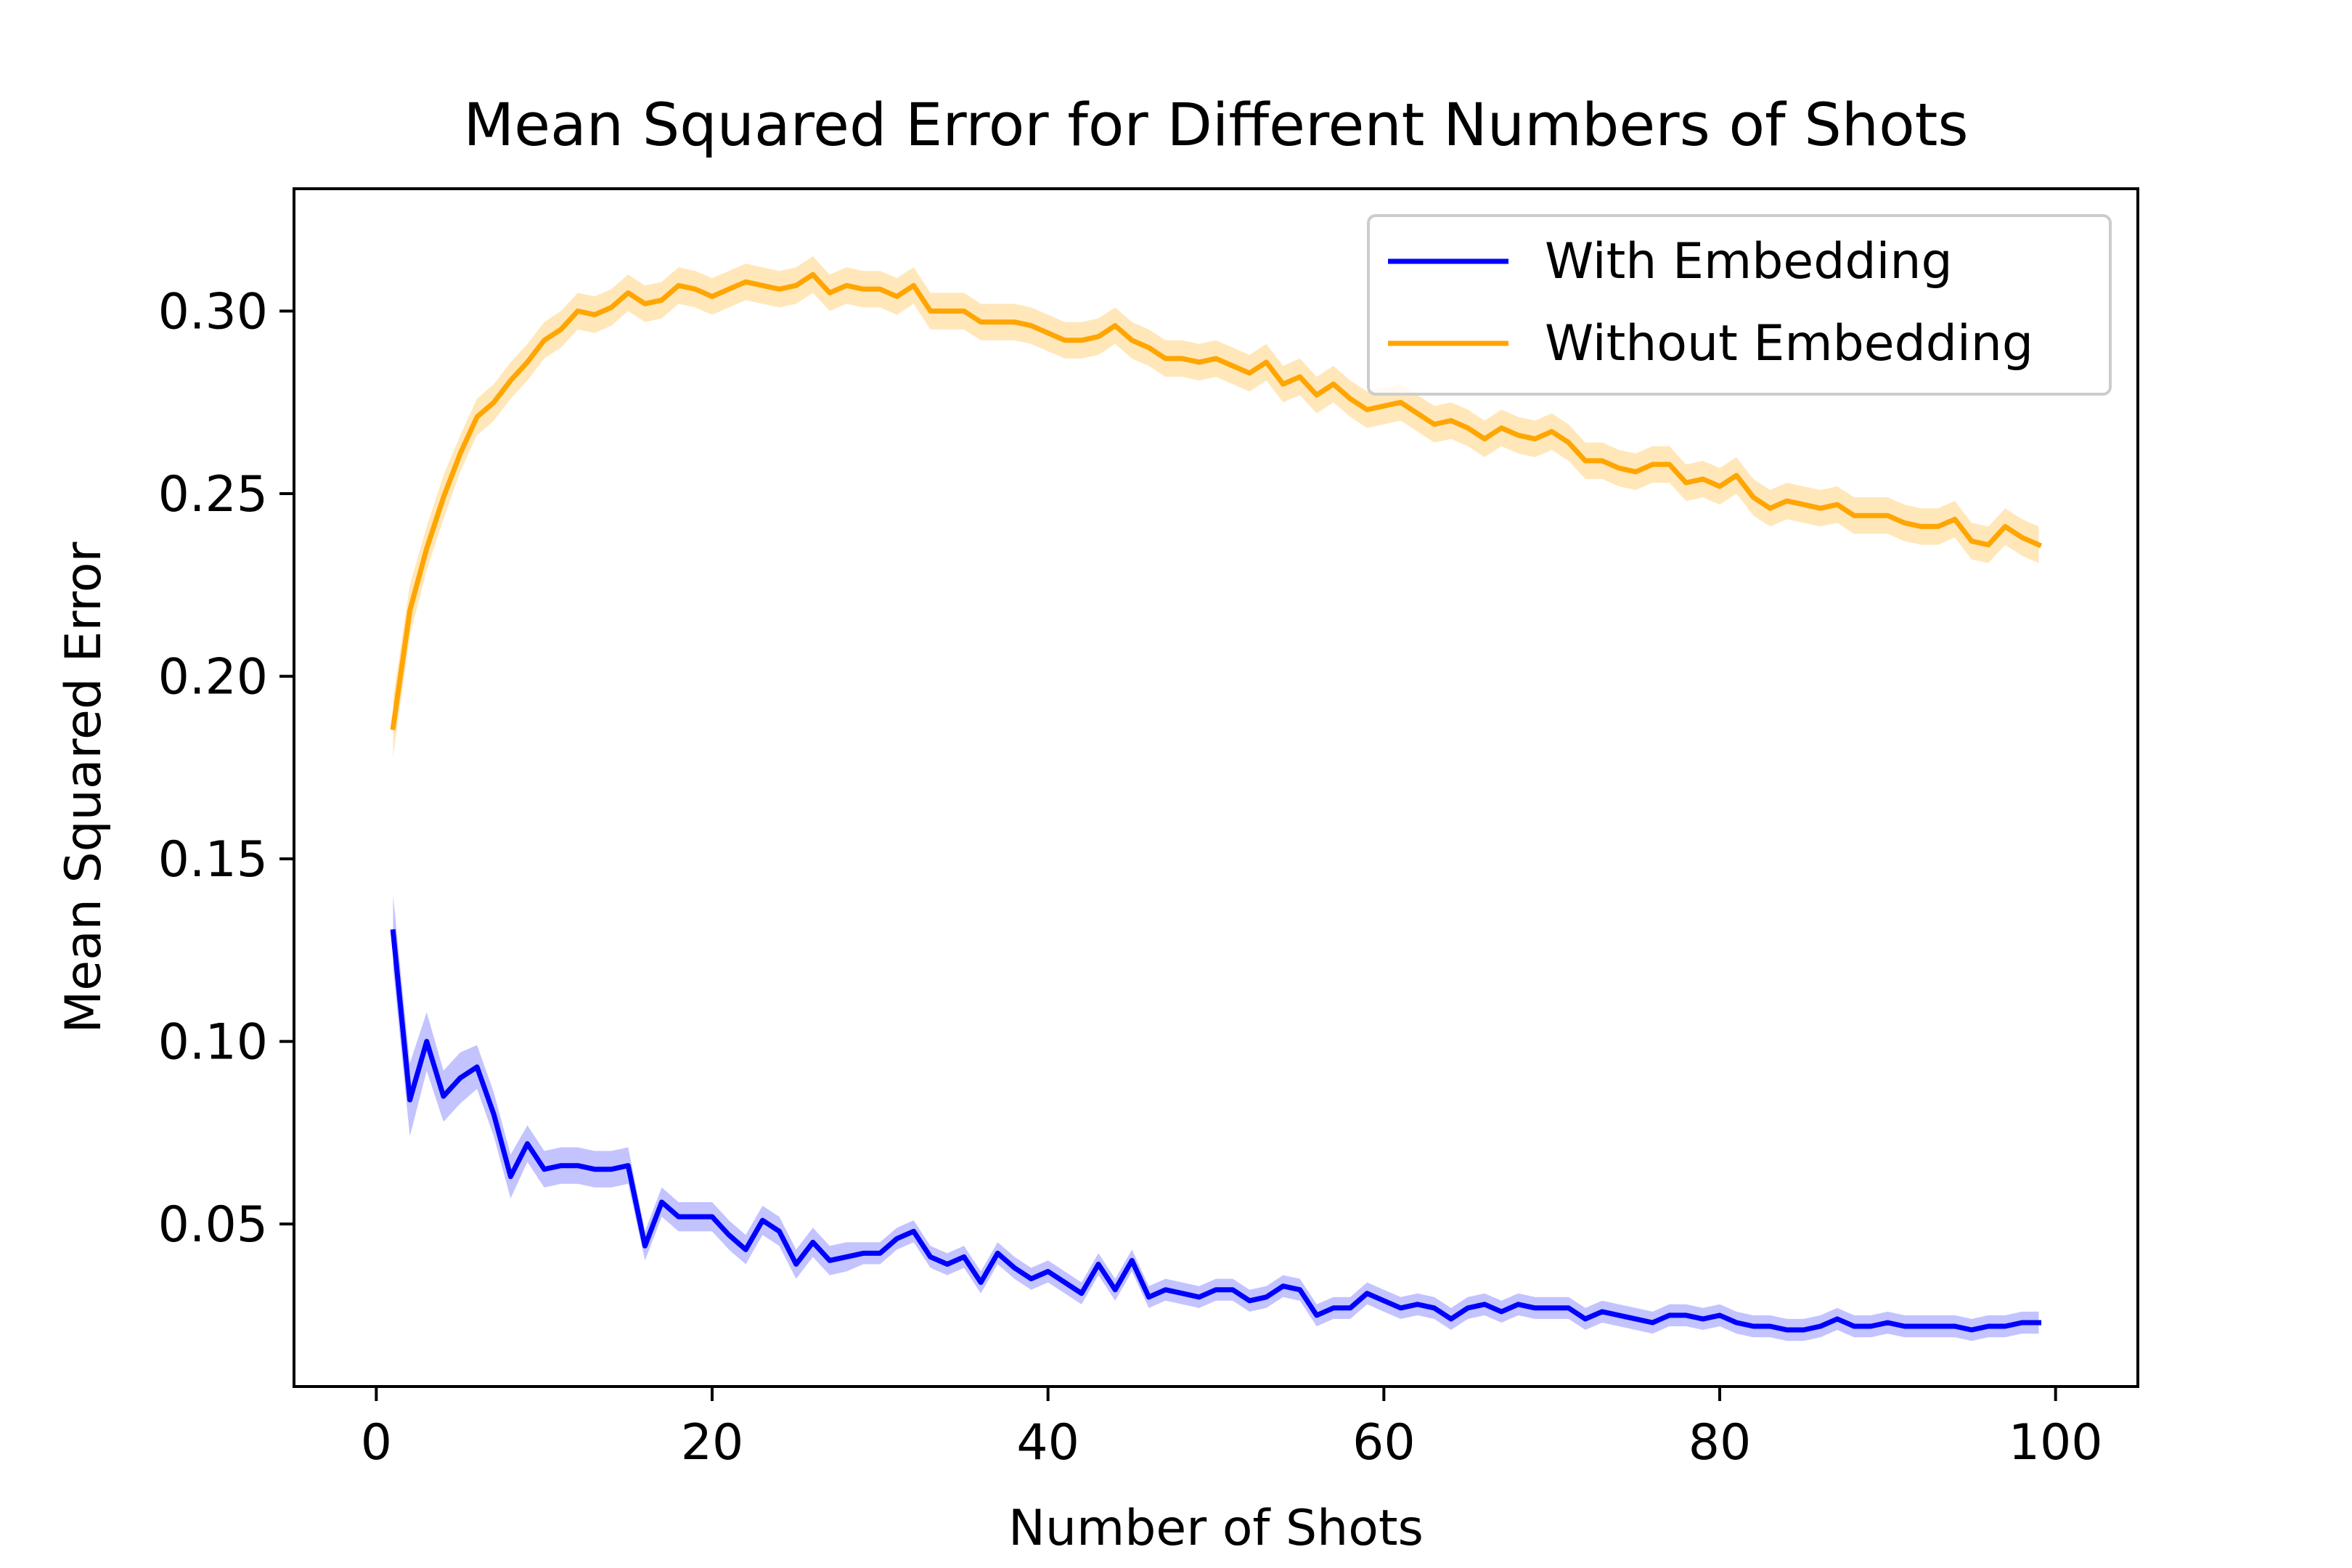  I want to click on legend-box, so click(1740, 305).